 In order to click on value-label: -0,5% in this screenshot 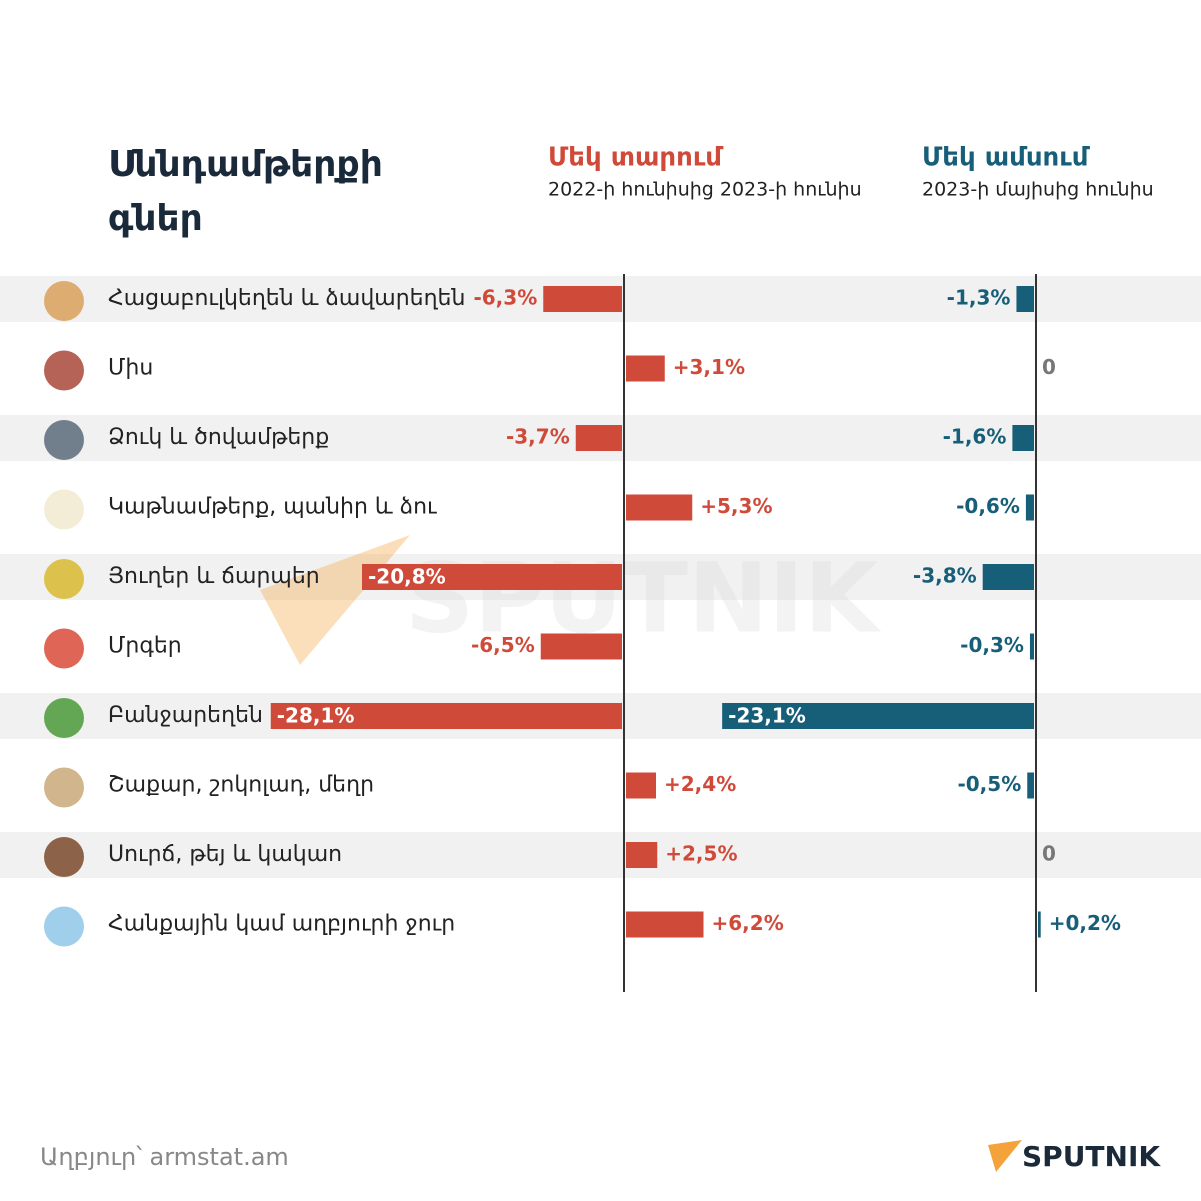, I will do `click(989, 784)`.